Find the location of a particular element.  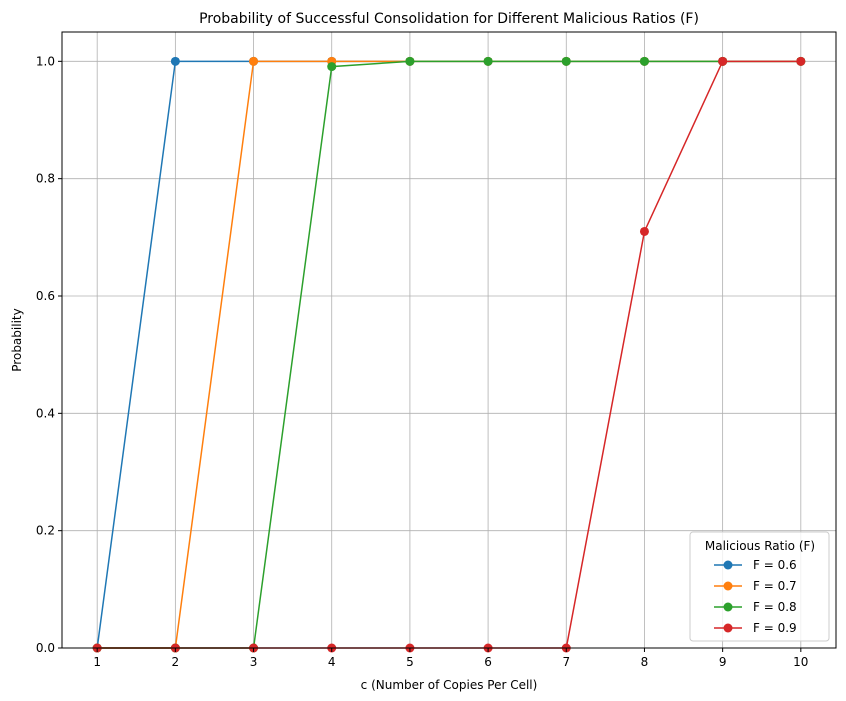

x-tick-label: 6 is located at coordinates (488, 662).